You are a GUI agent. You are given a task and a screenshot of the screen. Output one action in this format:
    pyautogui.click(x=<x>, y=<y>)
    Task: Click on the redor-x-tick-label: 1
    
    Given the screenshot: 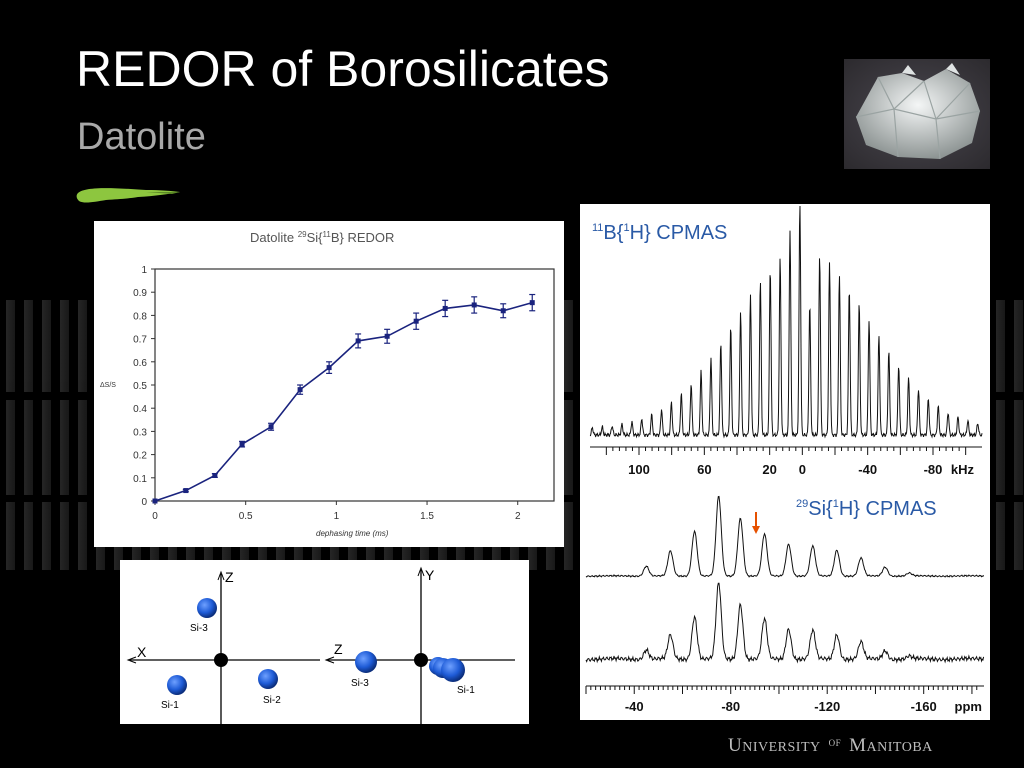 What is the action you would take?
    pyautogui.click(x=337, y=516)
    